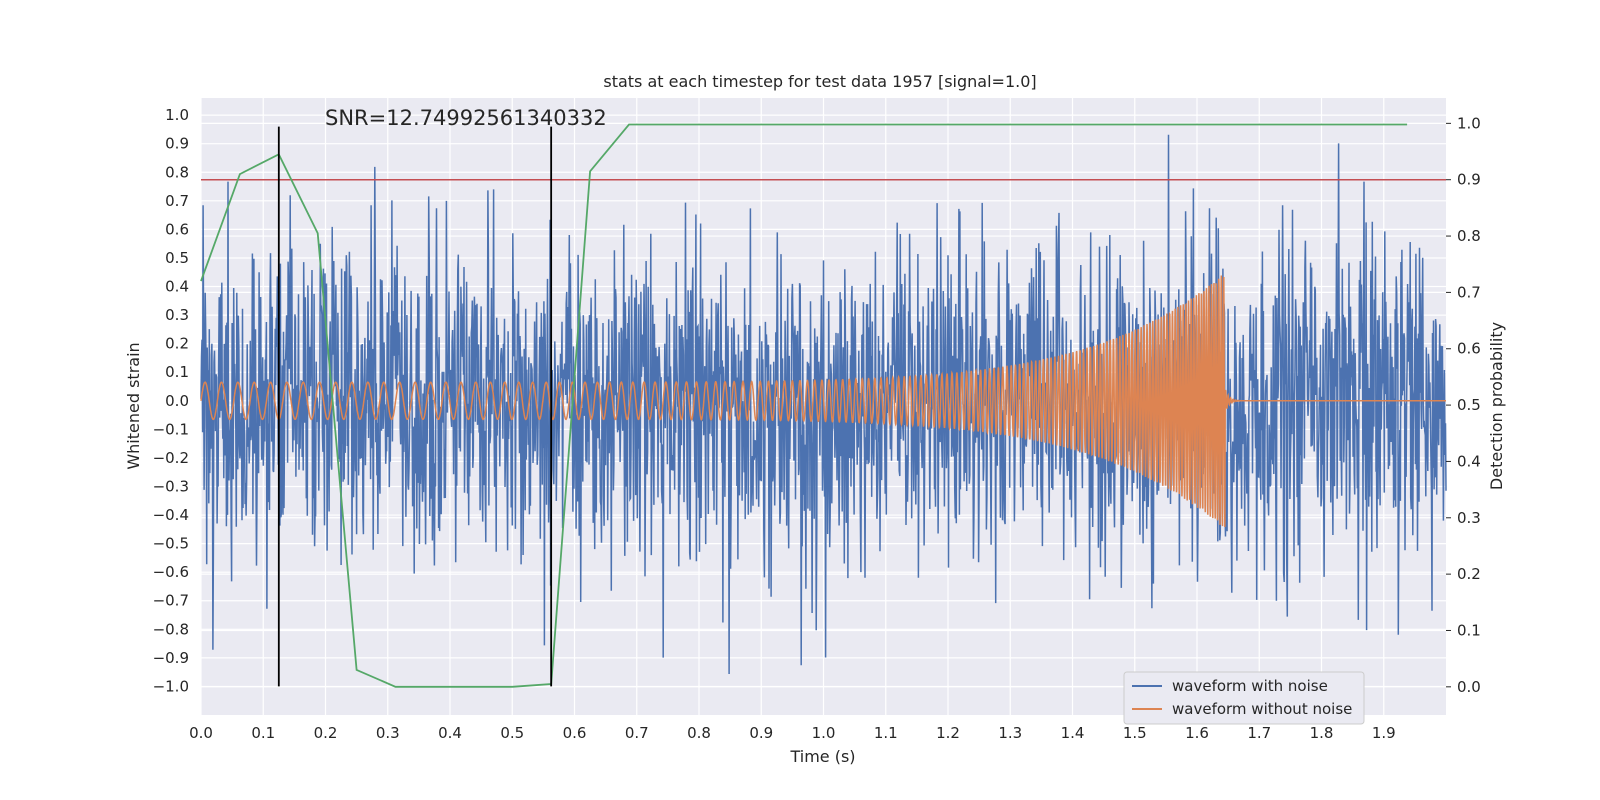 Image resolution: width=1600 pixels, height=800 pixels. Describe the element at coordinates (824, 733) in the screenshot. I see `x-tick-label: 1.0` at that location.